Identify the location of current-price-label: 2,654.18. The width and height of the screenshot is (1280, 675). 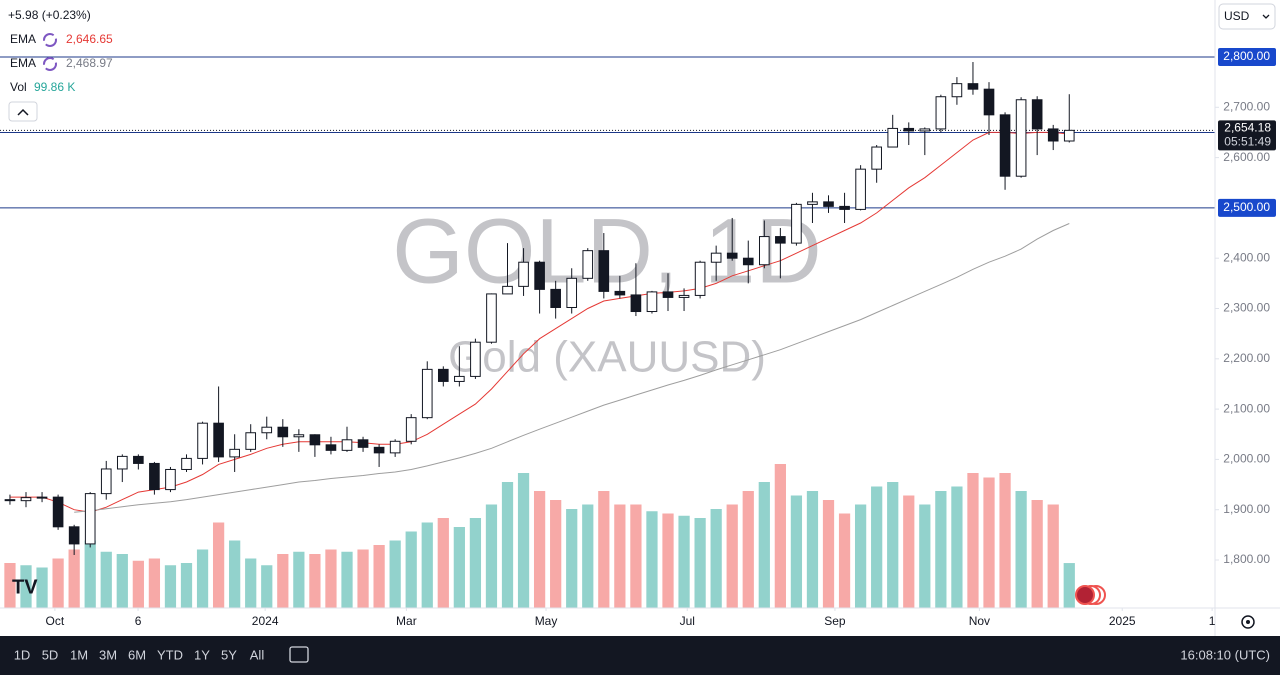
(1247, 128).